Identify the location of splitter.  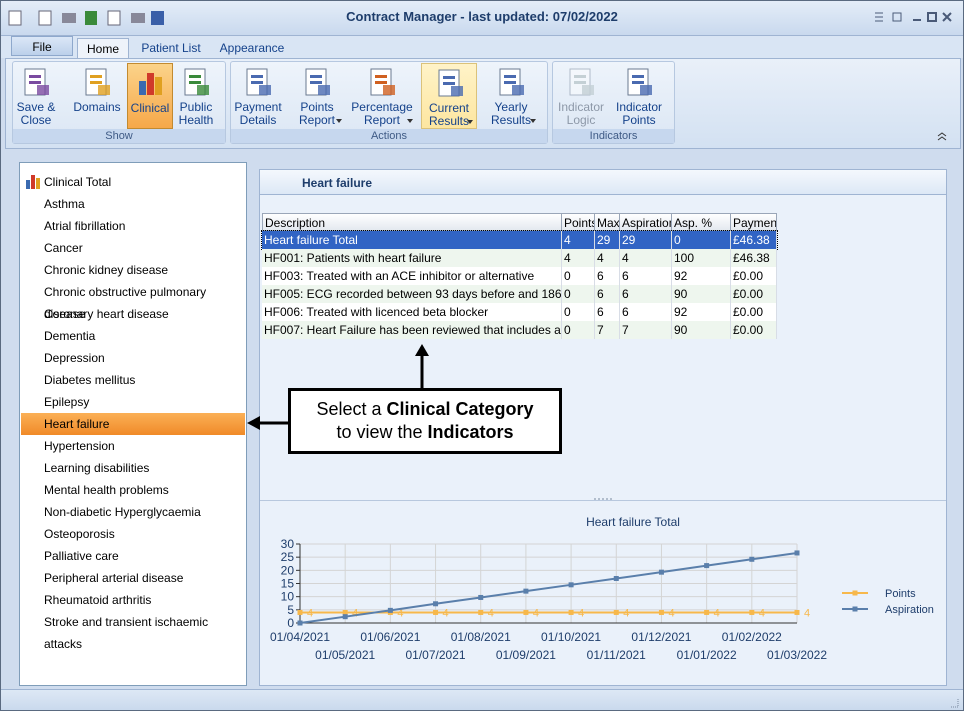
(603, 501).